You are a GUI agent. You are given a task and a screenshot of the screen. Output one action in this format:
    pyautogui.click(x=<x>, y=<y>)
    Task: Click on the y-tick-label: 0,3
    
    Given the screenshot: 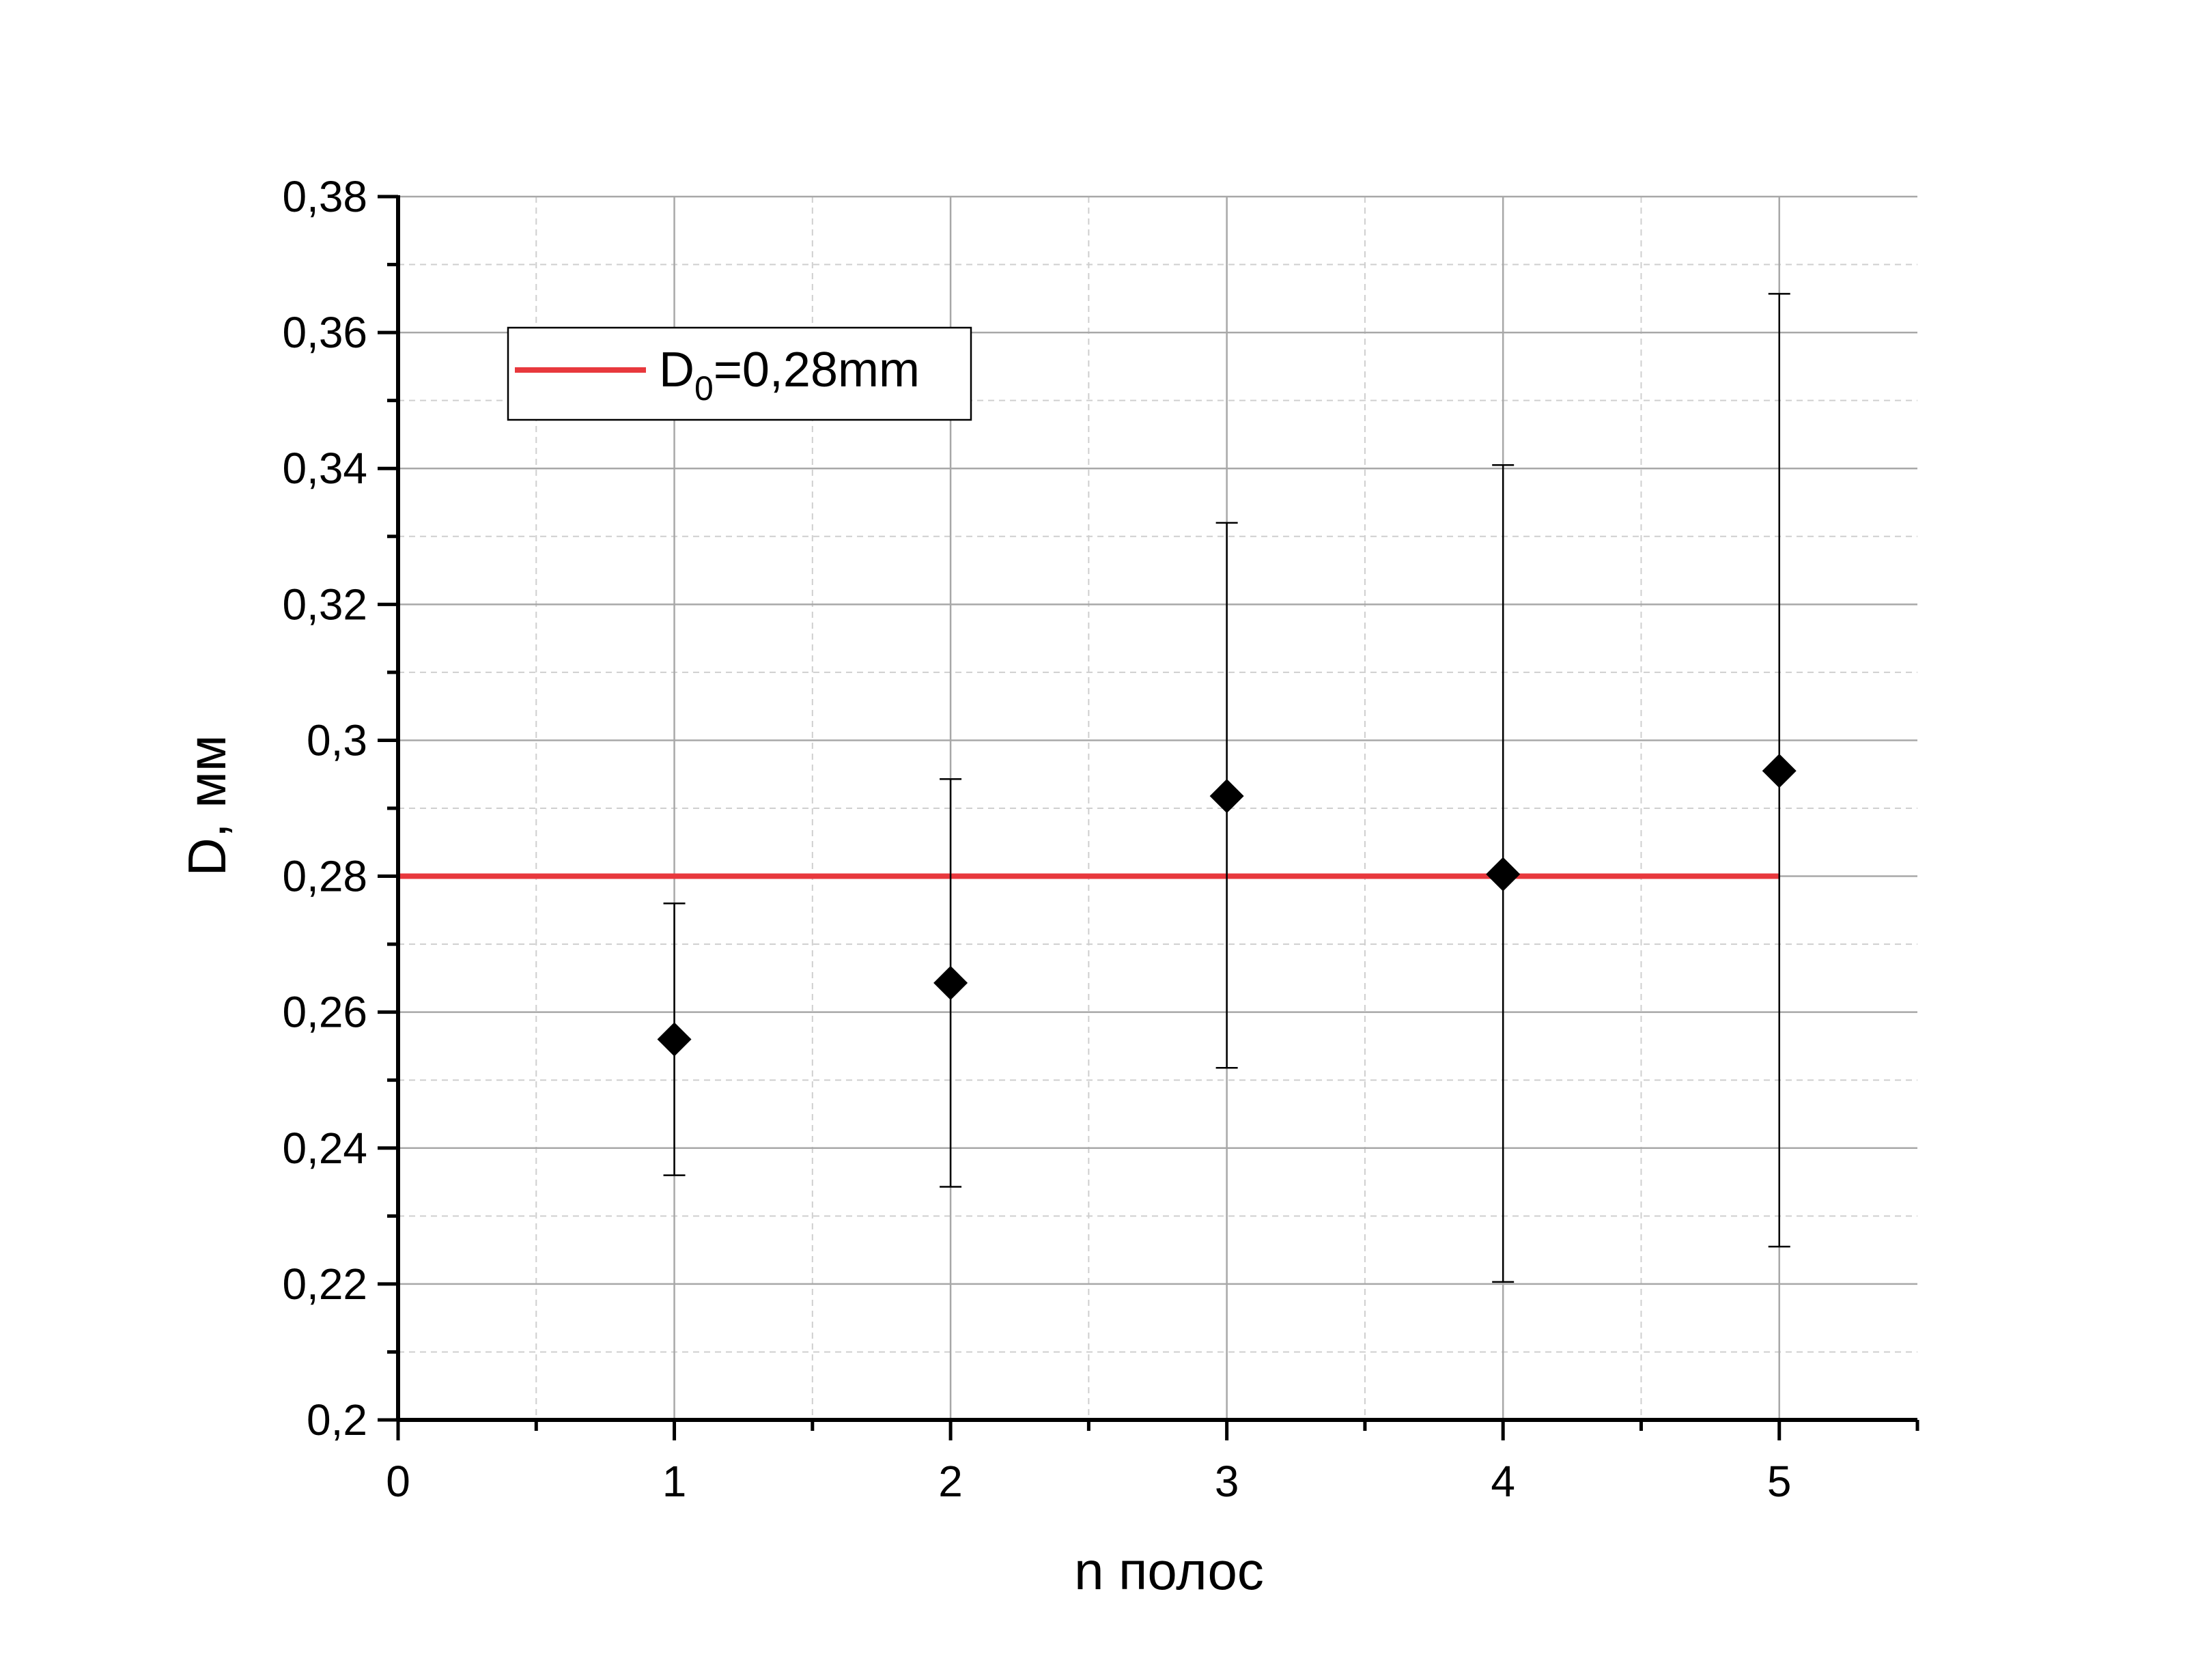 What is the action you would take?
    pyautogui.click(x=337, y=740)
    